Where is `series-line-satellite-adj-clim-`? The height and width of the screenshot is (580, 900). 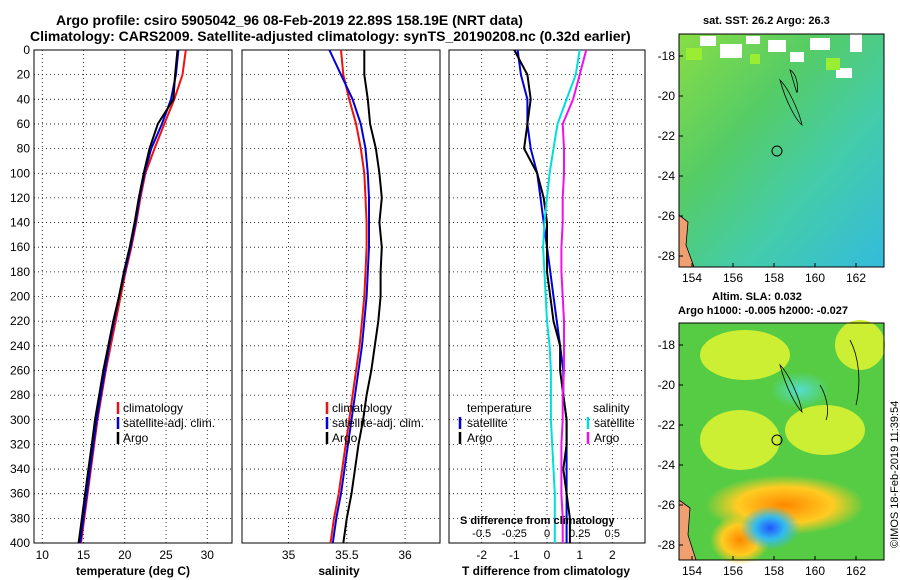 series-line-satellite-adj-clim- is located at coordinates (349, 296).